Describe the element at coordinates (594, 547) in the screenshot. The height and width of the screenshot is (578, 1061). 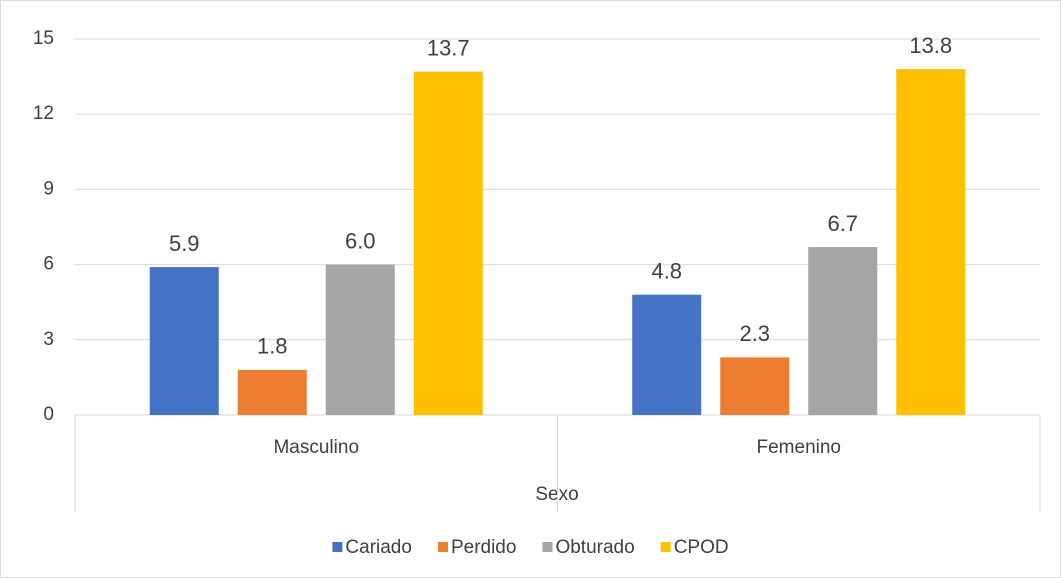
I see `legend-label: Obturado` at that location.